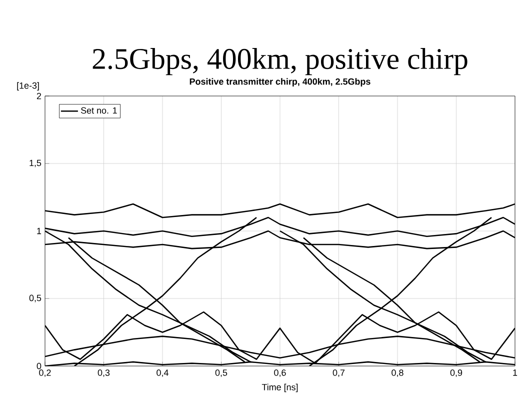 This screenshot has height=408, width=532. What do you see at coordinates (338, 373) in the screenshot?
I see `x-tick-label: 0,7` at bounding box center [338, 373].